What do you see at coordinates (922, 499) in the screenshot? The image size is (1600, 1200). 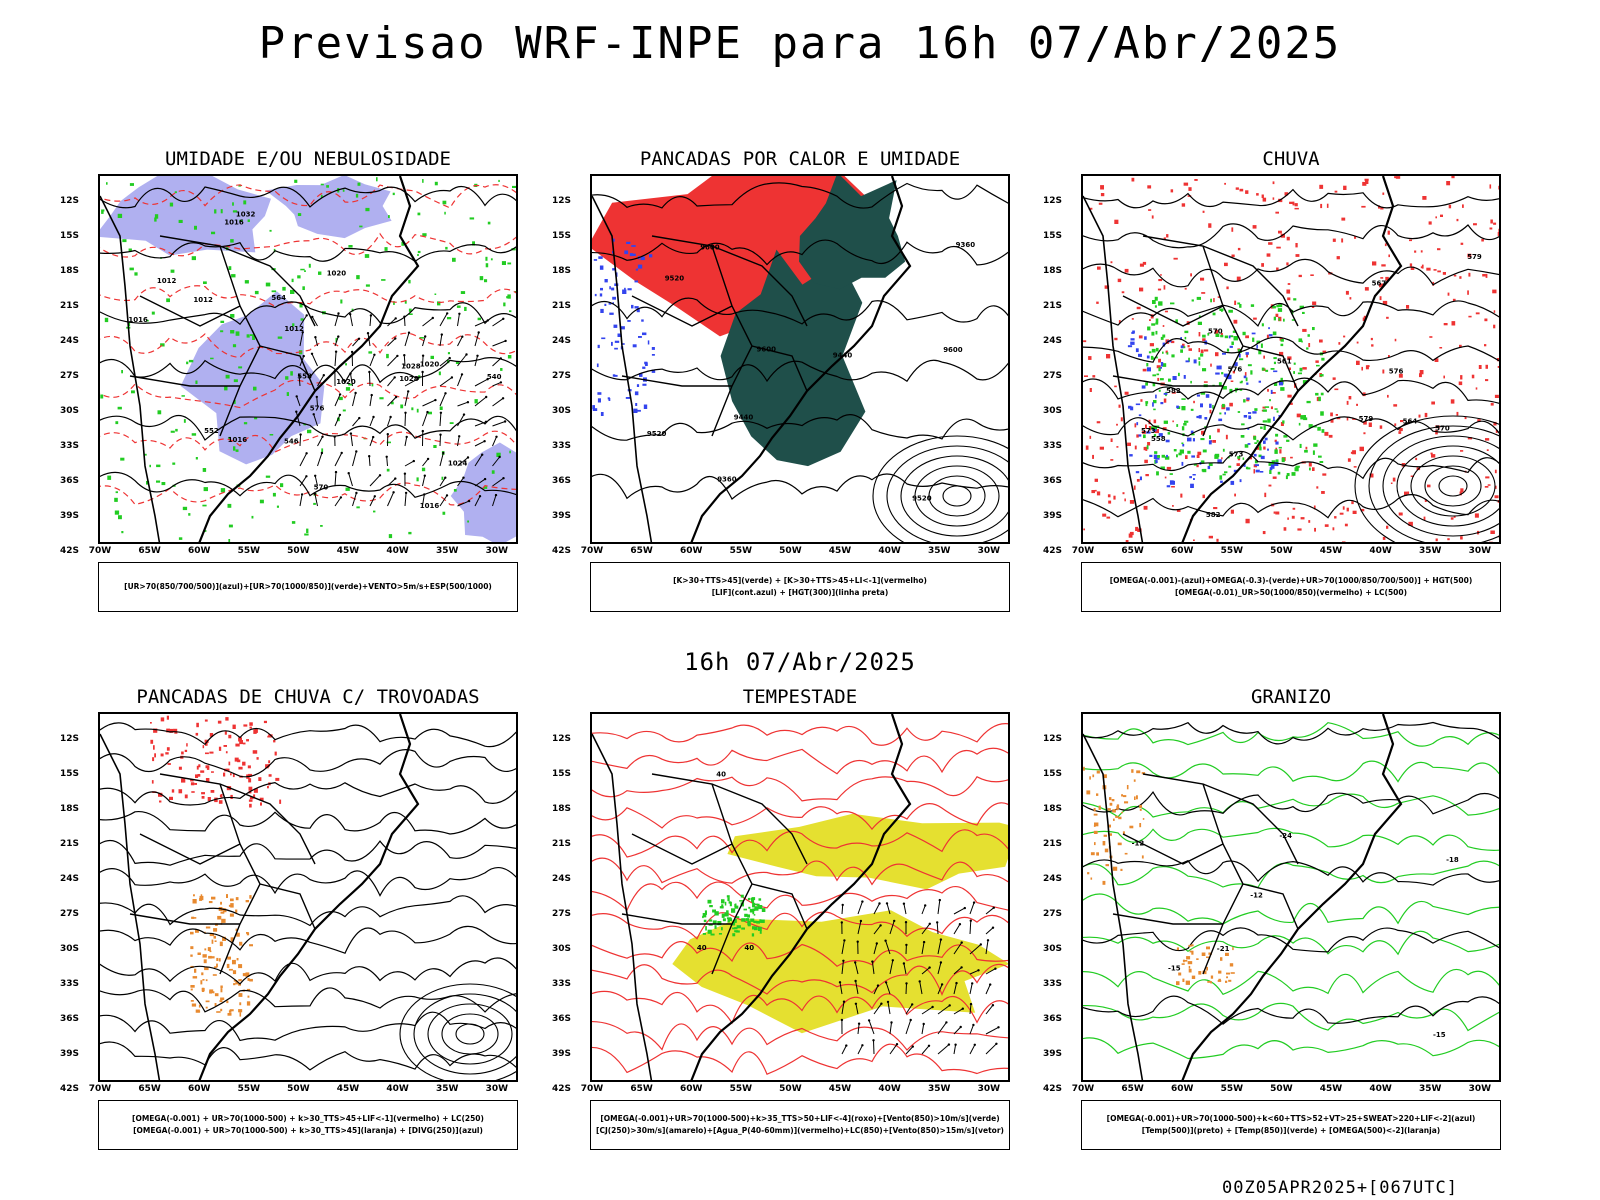 I see `contour-label: 9520` at bounding box center [922, 499].